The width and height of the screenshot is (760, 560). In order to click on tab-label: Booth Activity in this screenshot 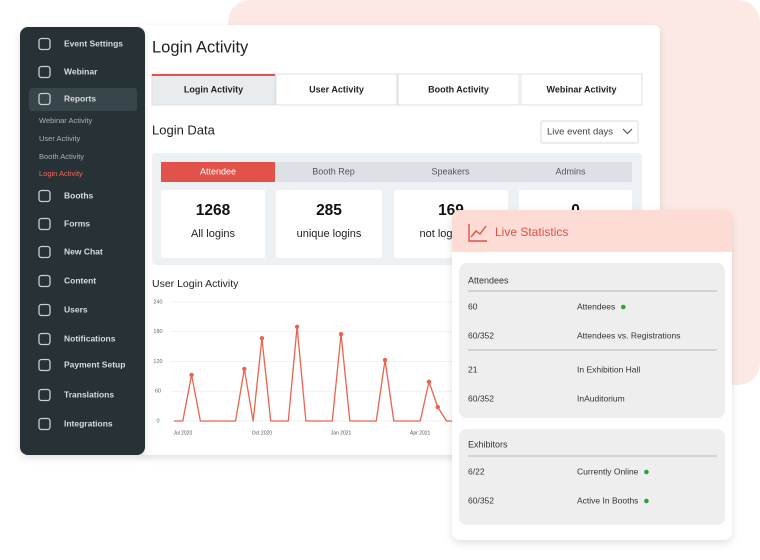, I will do `click(458, 89)`.